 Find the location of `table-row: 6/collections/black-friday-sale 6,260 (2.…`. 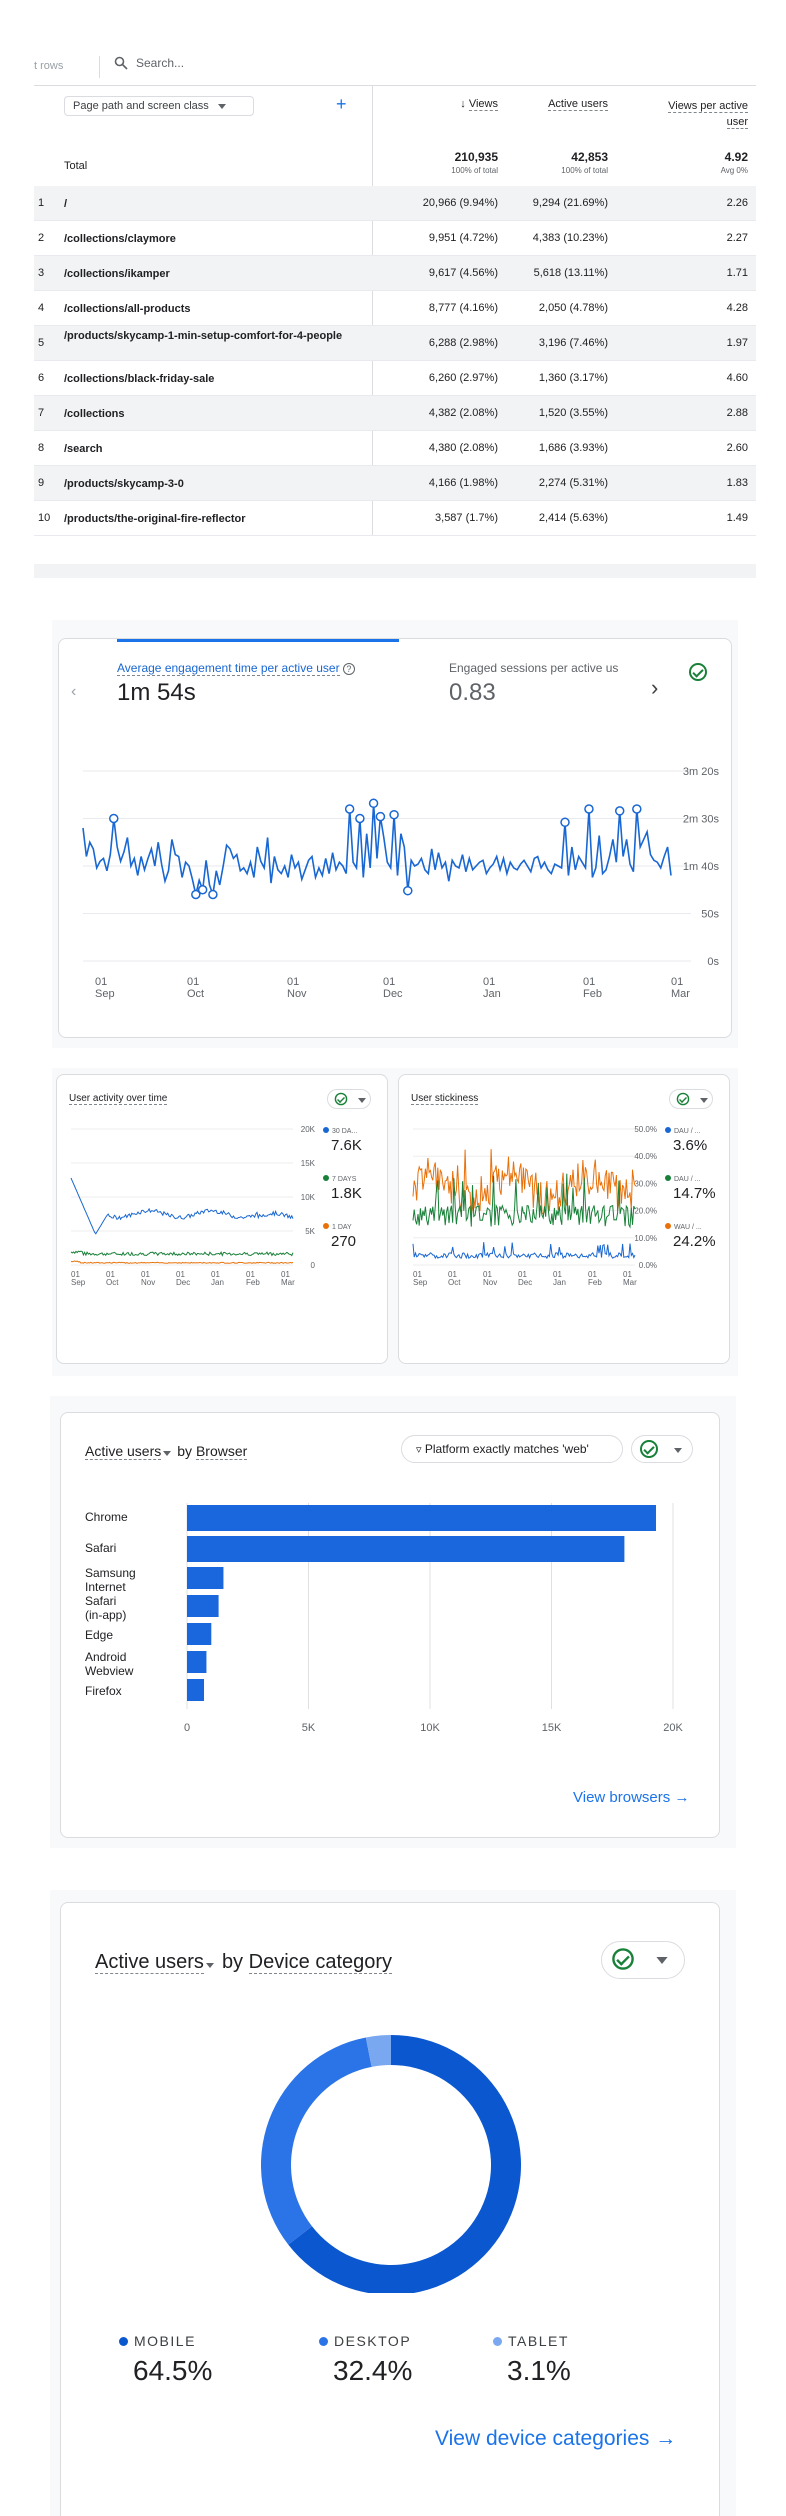

table-row: 6/collections/black-friday-sale 6,260 (2.… is located at coordinates (395, 378).